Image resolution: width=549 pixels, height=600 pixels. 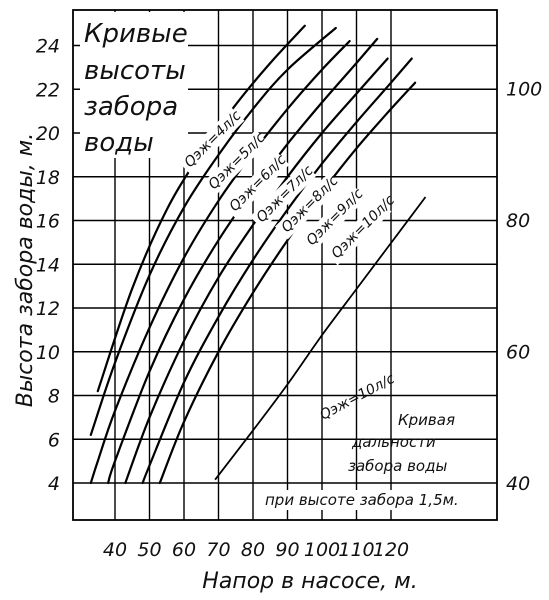 What do you see at coordinates (253, 550) in the screenshot?
I see `x-tick-label: 80` at bounding box center [253, 550].